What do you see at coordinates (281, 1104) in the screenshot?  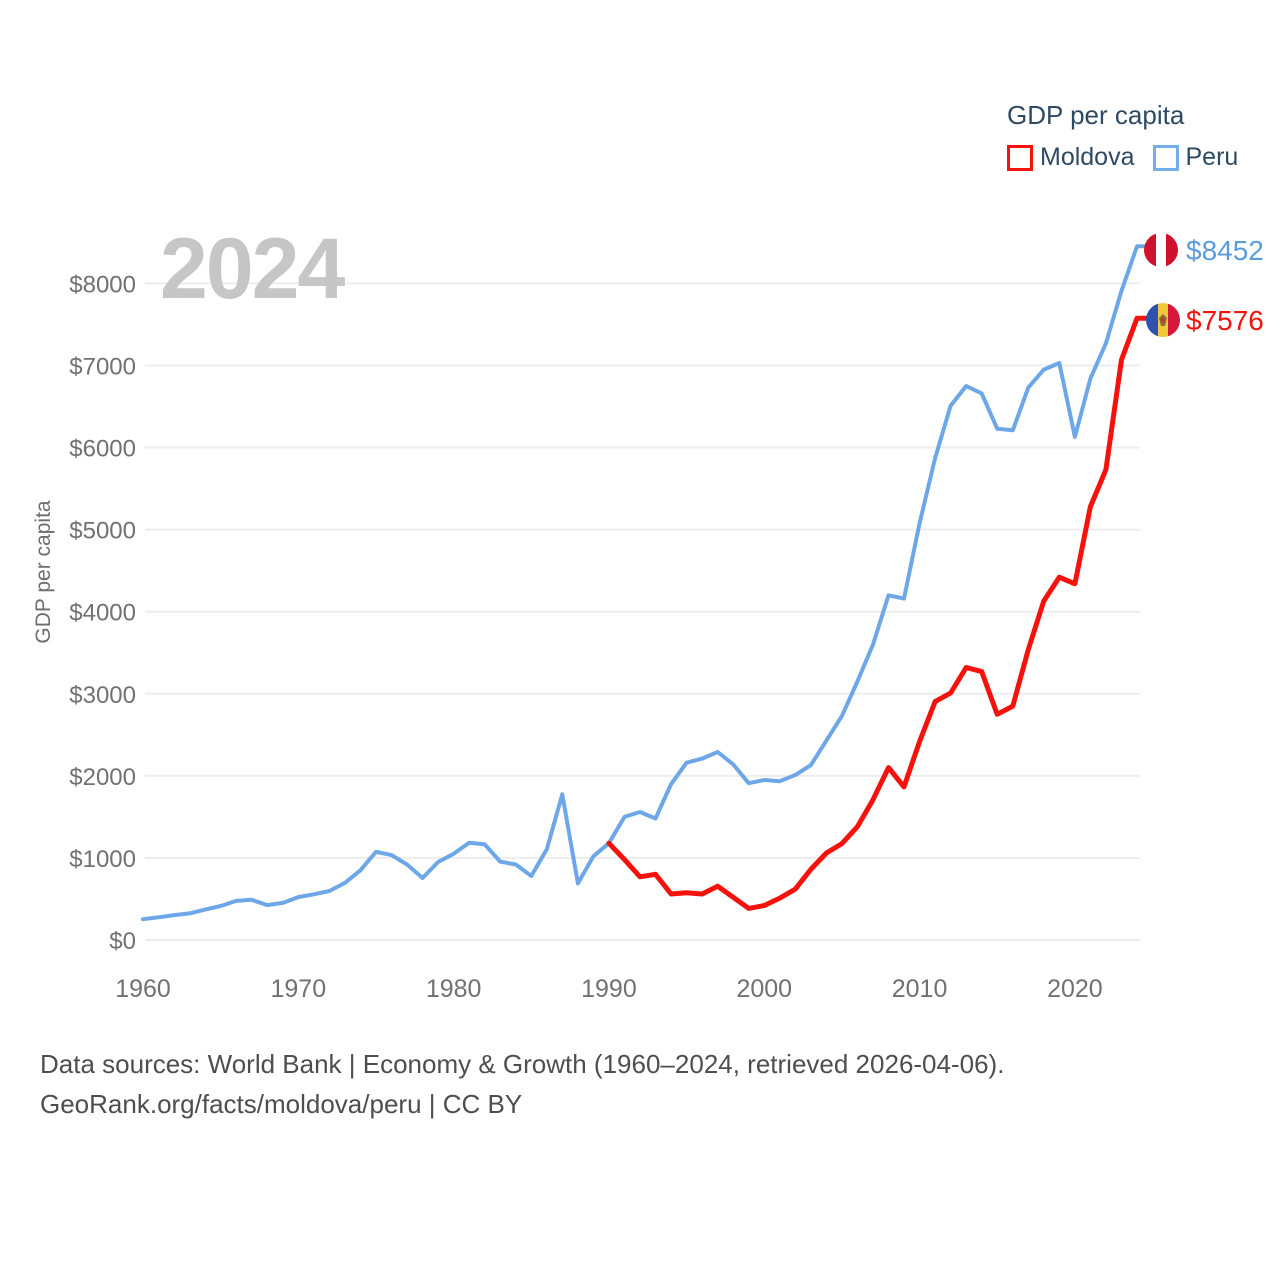 I see `attribution-line: GeoRank.org/facts/moldova/peru | CC BY` at bounding box center [281, 1104].